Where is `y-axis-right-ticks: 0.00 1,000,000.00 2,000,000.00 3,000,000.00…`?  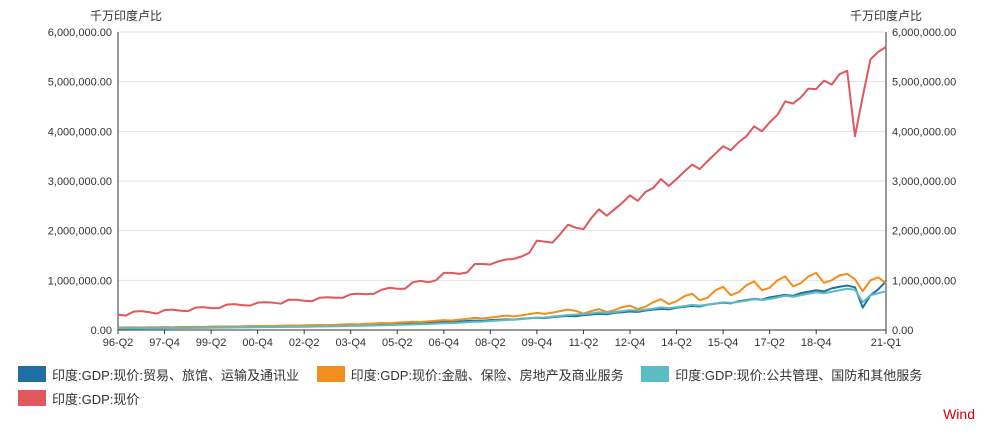
y-axis-right-ticks: 0.00 1,000,000.00 2,000,000.00 3,000,000.00… is located at coordinates (924, 182).